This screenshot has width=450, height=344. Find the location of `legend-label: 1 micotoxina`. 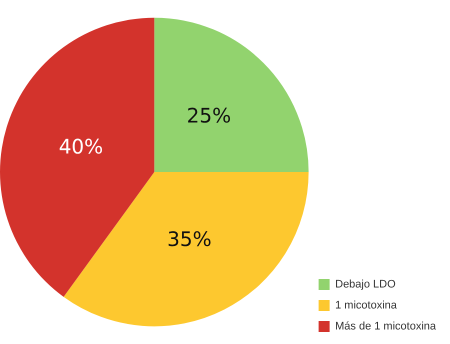

legend-label: 1 micotoxina is located at coordinates (366, 306).